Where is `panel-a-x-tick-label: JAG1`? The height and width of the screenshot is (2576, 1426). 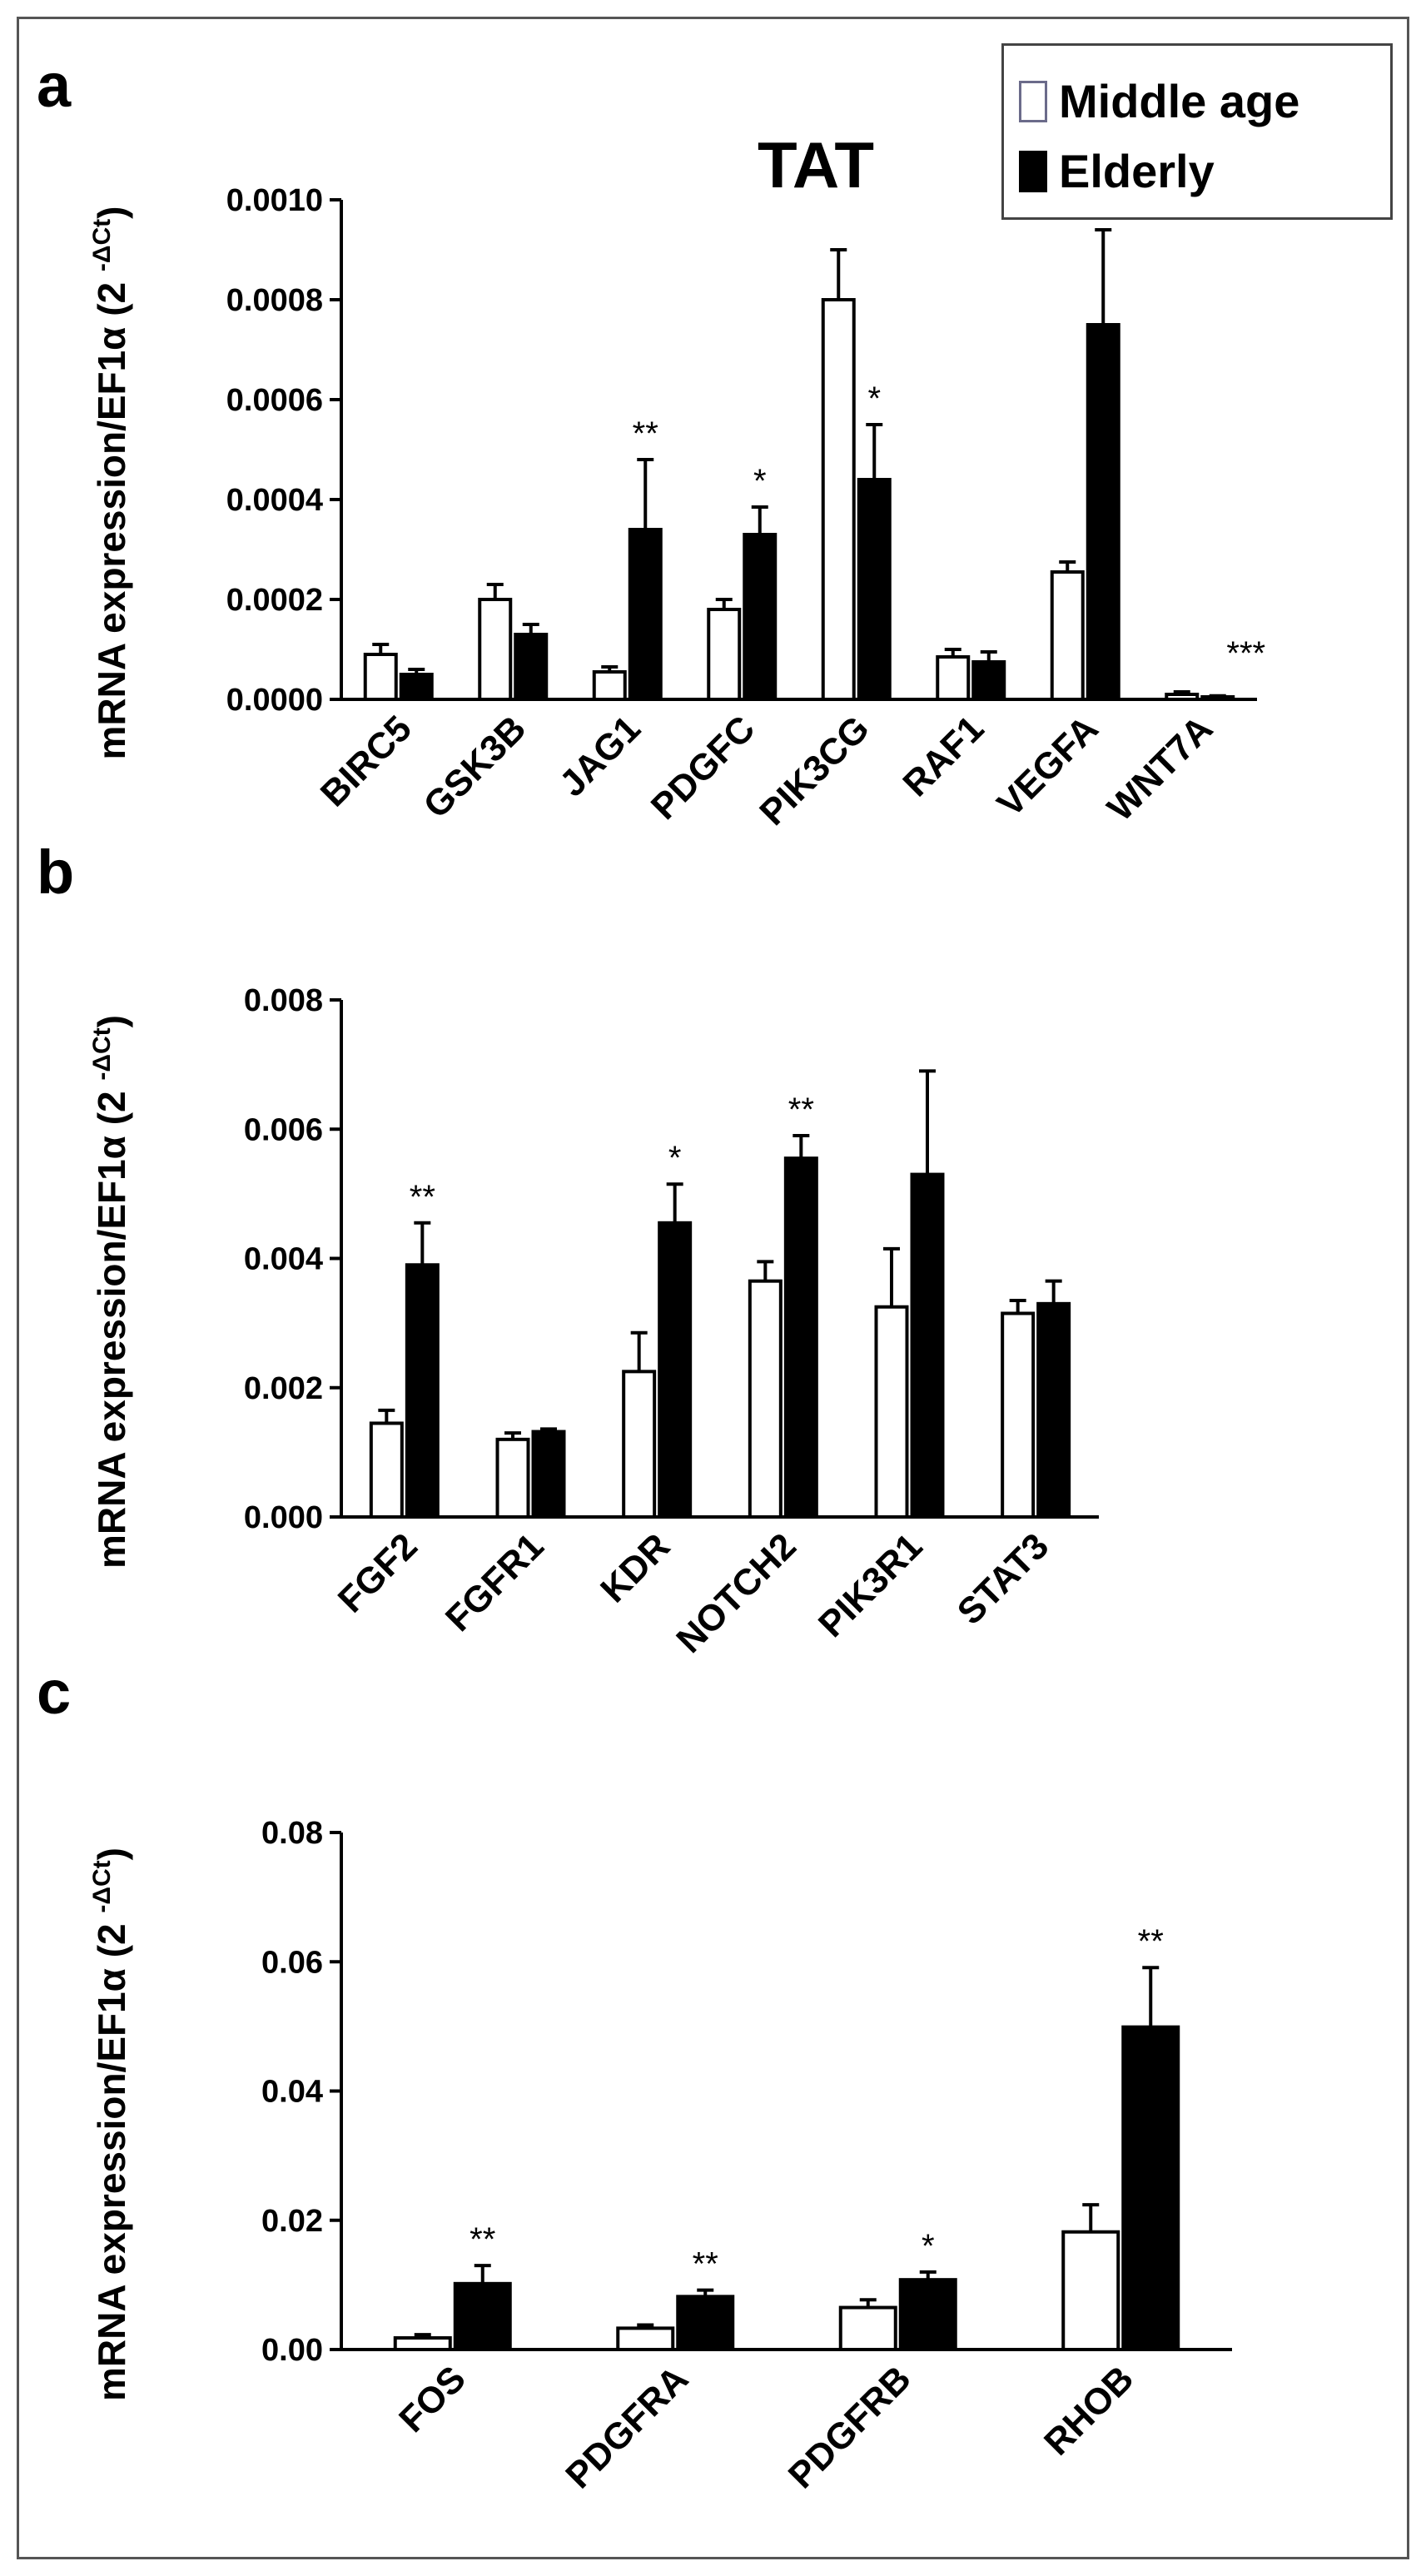 panel-a-x-tick-label: JAG1 is located at coordinates (600, 756).